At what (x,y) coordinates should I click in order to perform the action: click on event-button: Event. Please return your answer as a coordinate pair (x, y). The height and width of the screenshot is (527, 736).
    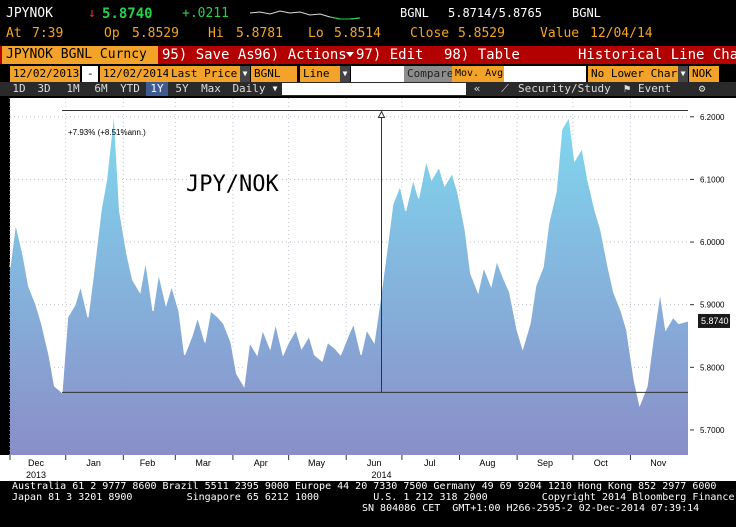
    Looking at the image, I should click on (655, 88).